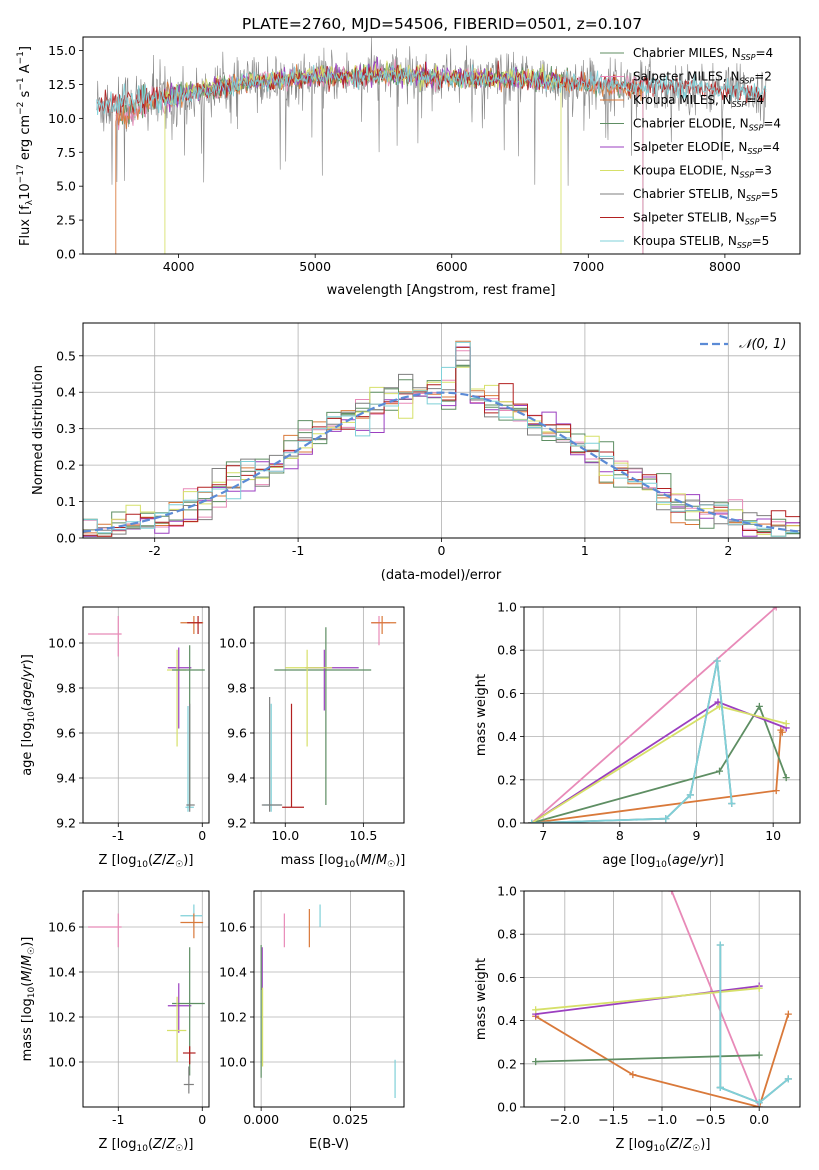  I want to click on gaussian-curve, so click(441, 462).